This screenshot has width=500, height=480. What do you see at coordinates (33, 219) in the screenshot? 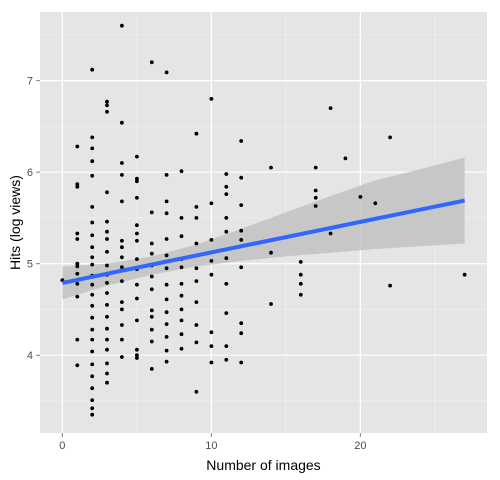
I see `y-axis-ticks: 4 5 6 7` at bounding box center [33, 219].